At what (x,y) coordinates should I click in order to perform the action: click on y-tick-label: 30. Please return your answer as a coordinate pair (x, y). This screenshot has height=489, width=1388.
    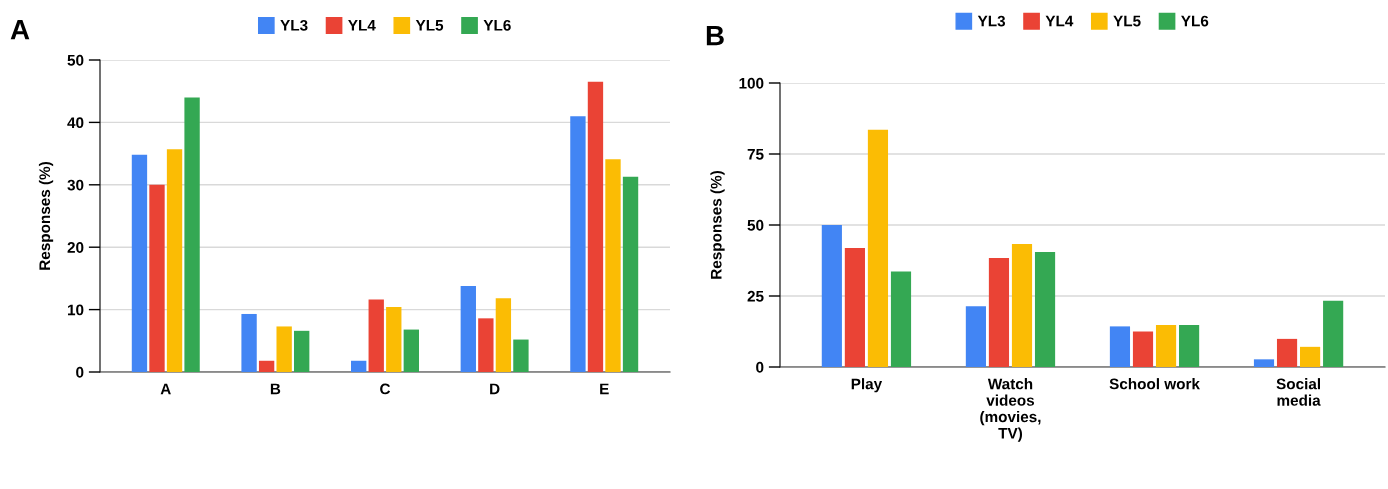
    Looking at the image, I should click on (75, 185).